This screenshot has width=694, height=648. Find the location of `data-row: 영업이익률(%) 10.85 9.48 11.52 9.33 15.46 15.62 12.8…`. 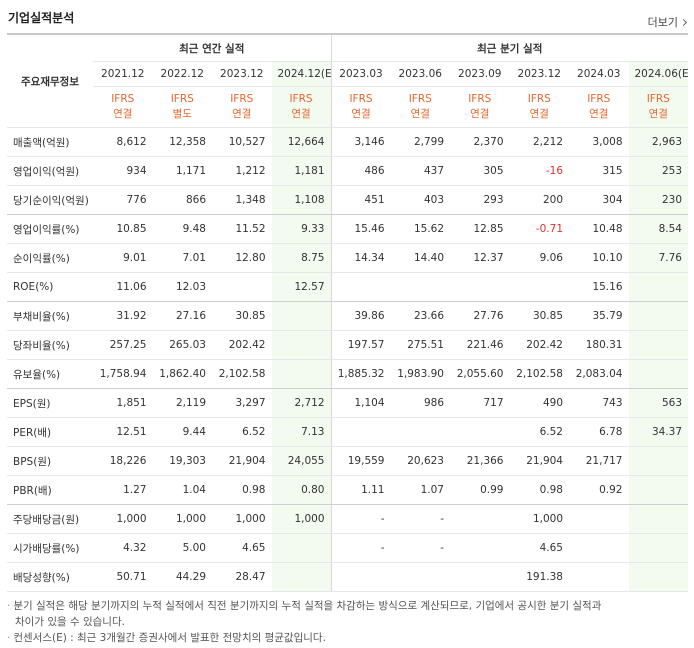

data-row: 영업이익률(%) 10.85 9.48 11.52 9.33 15.46 15.62 12.8… is located at coordinates (347, 229).